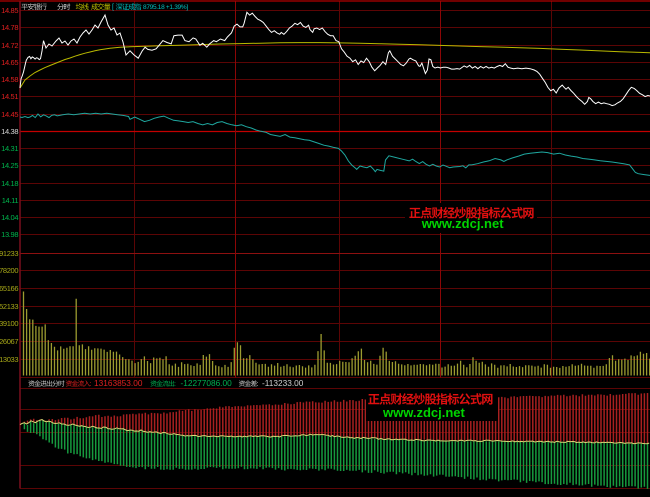  What do you see at coordinates (9, 270) in the screenshot?
I see `svg-text: 78200` at bounding box center [9, 270].